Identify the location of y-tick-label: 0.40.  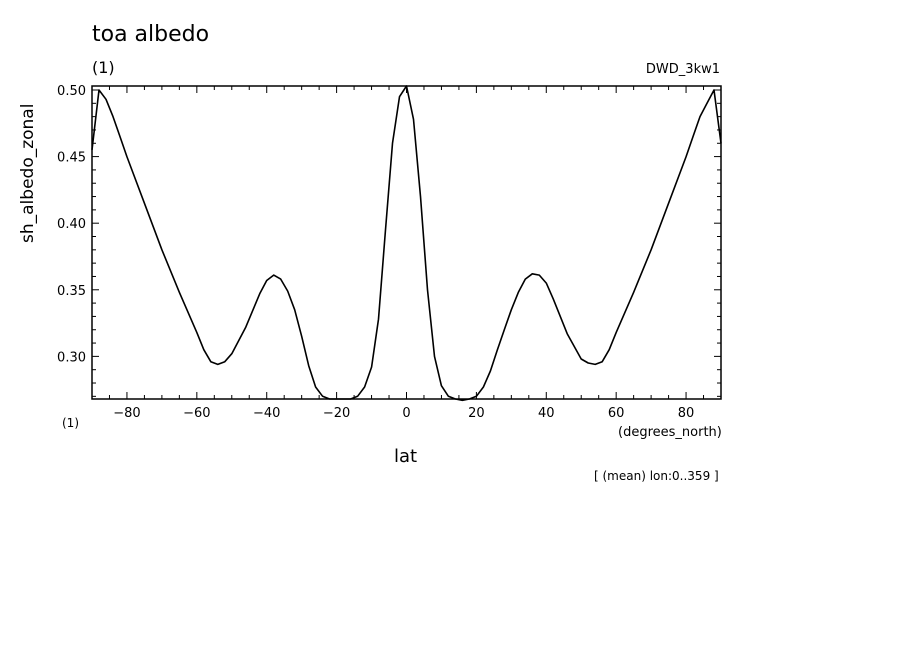
(71, 224).